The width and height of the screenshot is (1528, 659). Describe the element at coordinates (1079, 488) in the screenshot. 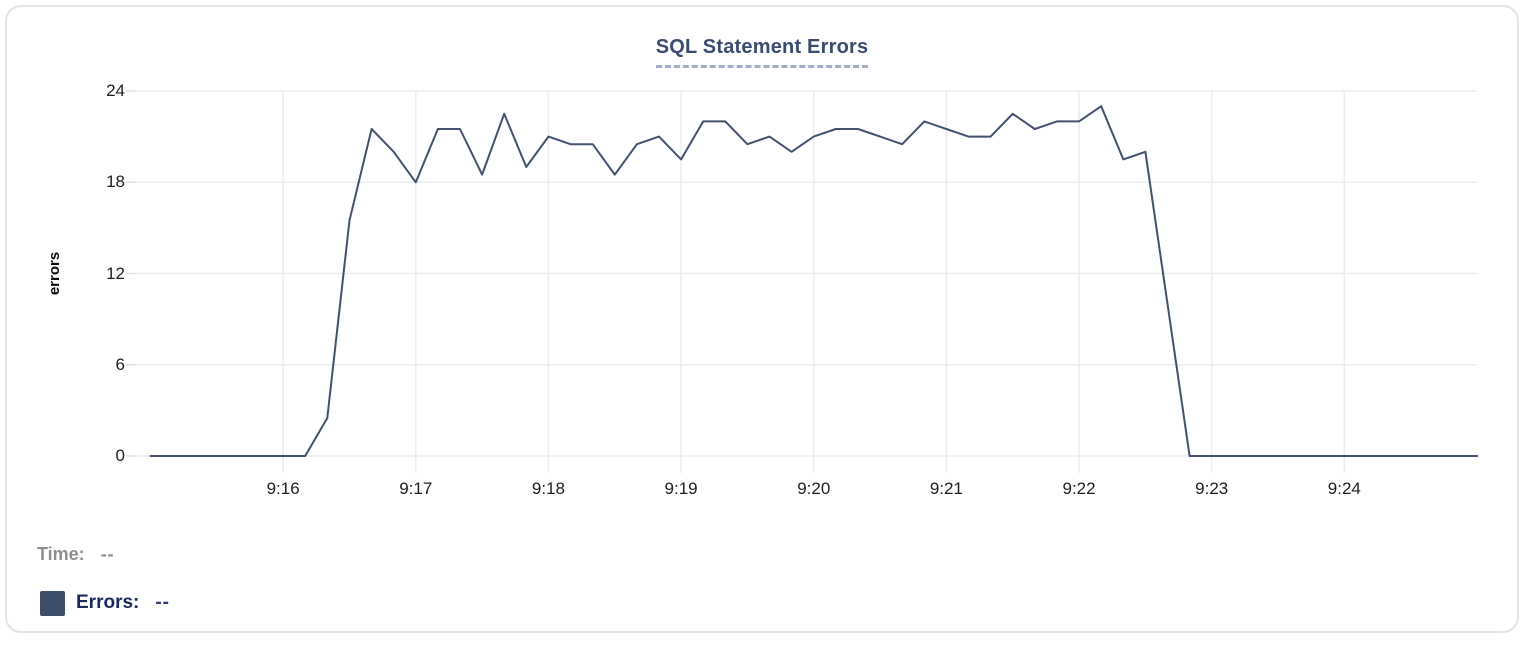

I see `x-tick-label: 9:22` at that location.